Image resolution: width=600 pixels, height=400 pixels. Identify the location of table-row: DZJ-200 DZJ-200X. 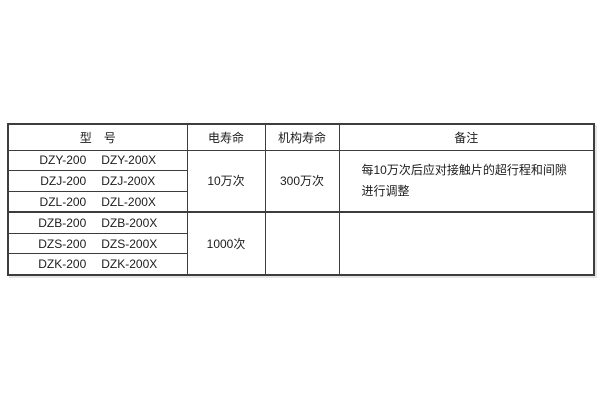
(300, 181).